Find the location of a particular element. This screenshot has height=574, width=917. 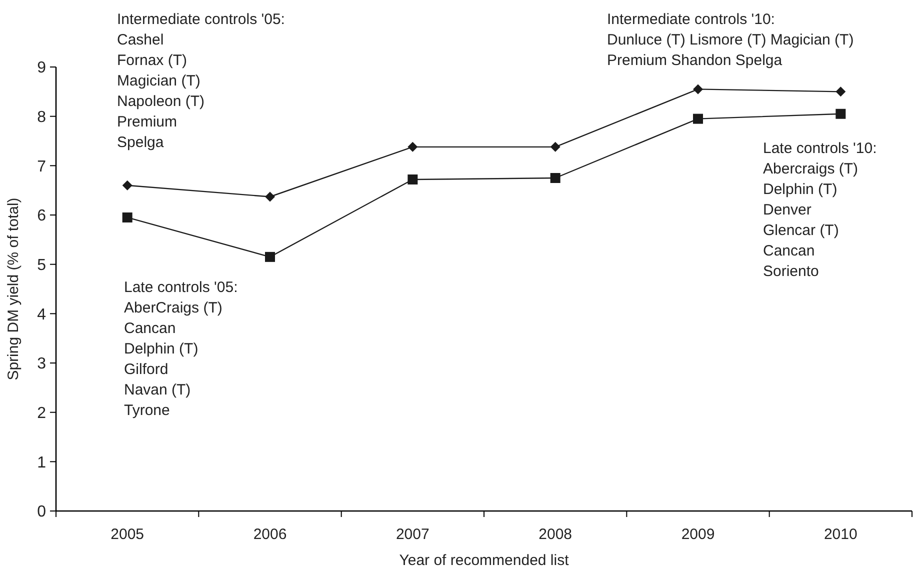

x-tick-label: 2008 is located at coordinates (555, 534).